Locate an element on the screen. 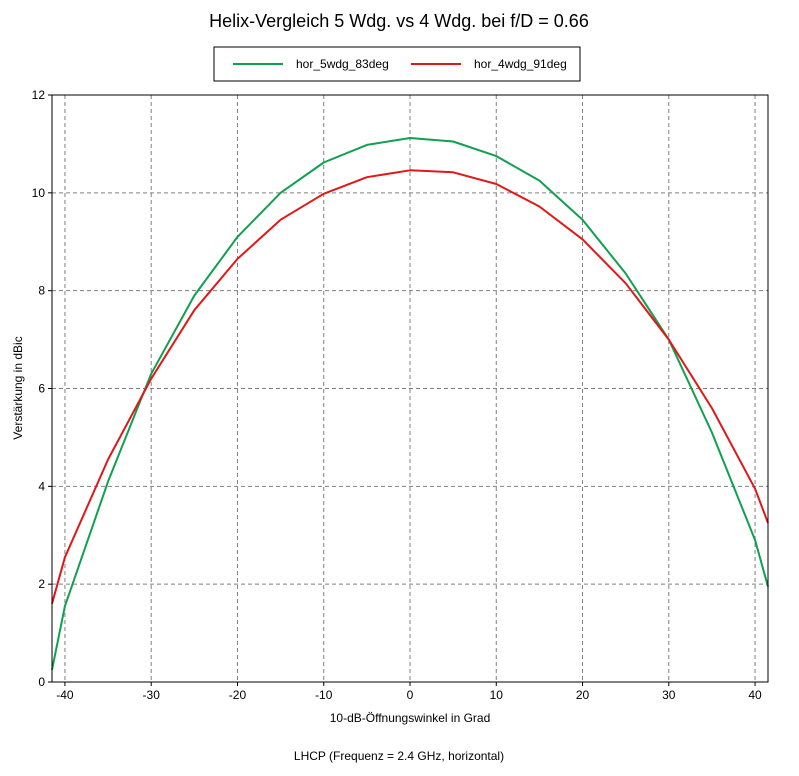 The image size is (799, 776). y-tick-label: 6 is located at coordinates (41, 389).